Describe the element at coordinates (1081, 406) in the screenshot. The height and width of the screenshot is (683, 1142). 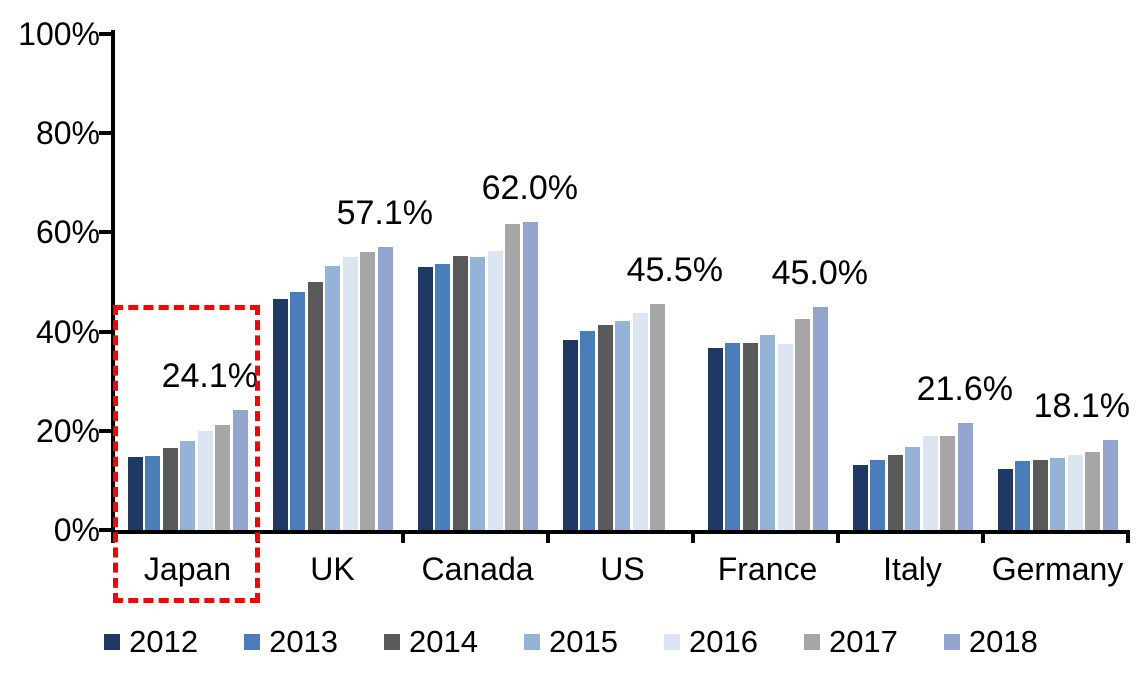
I see `data-label-germany: 18.1%` at that location.